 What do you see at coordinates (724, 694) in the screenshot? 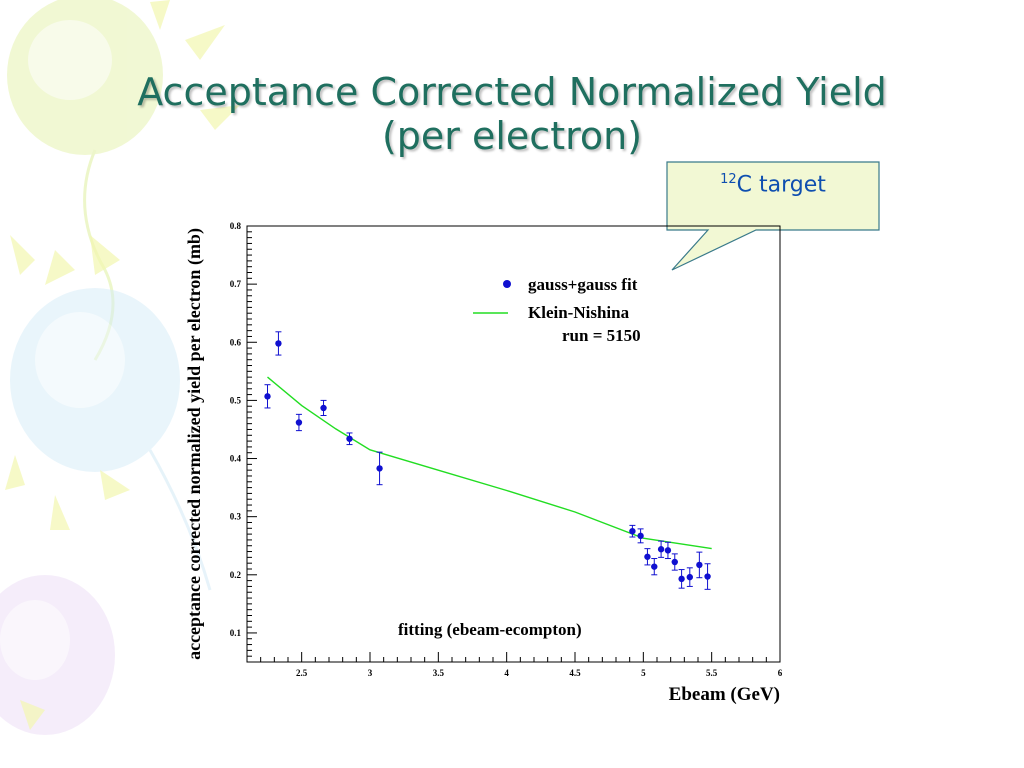
I see `x-axis-label: Ebeam (GeV)` at bounding box center [724, 694].